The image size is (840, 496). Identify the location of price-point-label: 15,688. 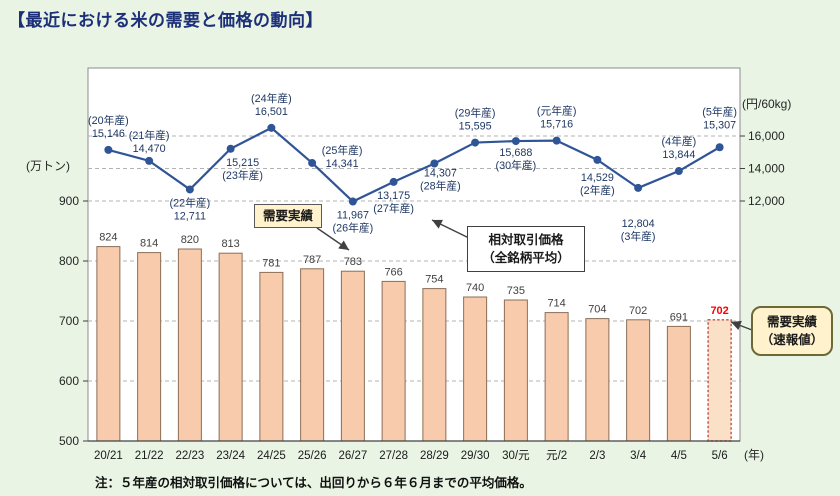
(515, 153).